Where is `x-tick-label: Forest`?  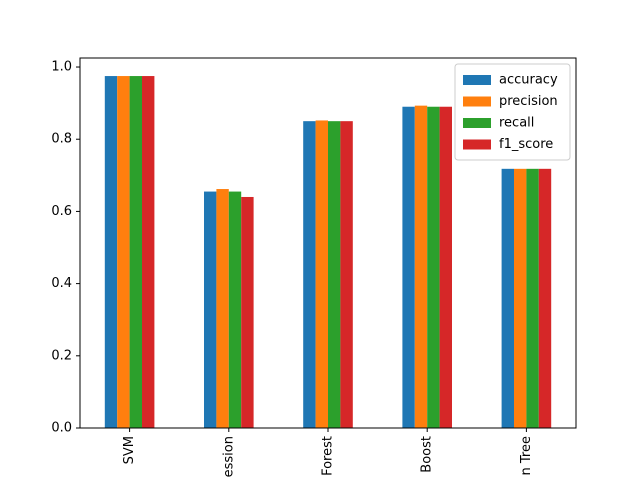 x-tick-label: Forest is located at coordinates (328, 456).